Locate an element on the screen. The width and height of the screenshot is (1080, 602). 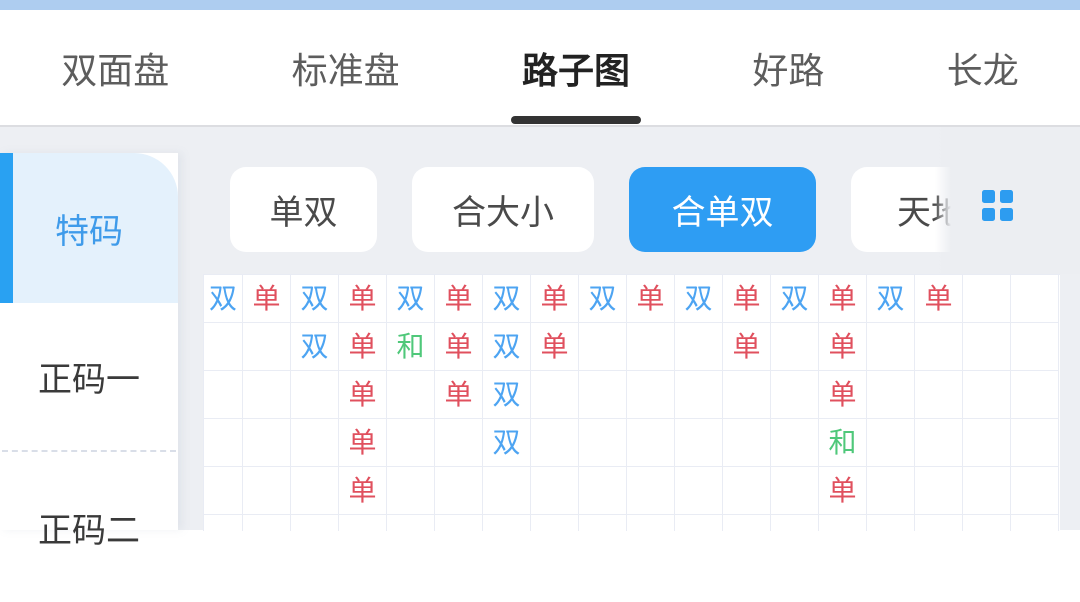
filter-hedaxiao-button: 合大小 is located at coordinates (503, 209).